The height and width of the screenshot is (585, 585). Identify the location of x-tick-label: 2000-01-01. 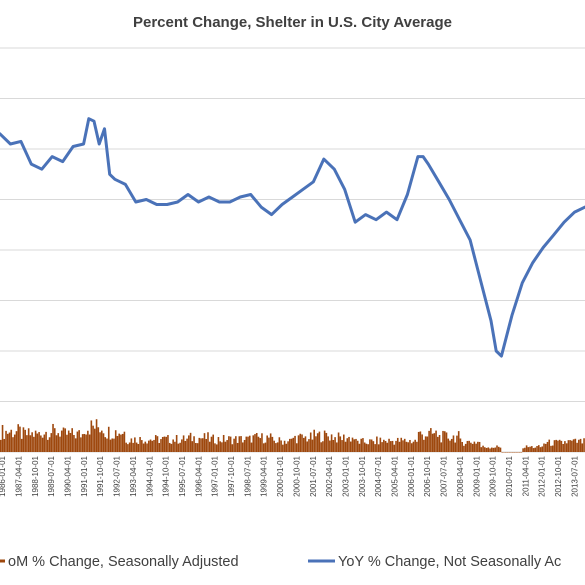
(280, 475).